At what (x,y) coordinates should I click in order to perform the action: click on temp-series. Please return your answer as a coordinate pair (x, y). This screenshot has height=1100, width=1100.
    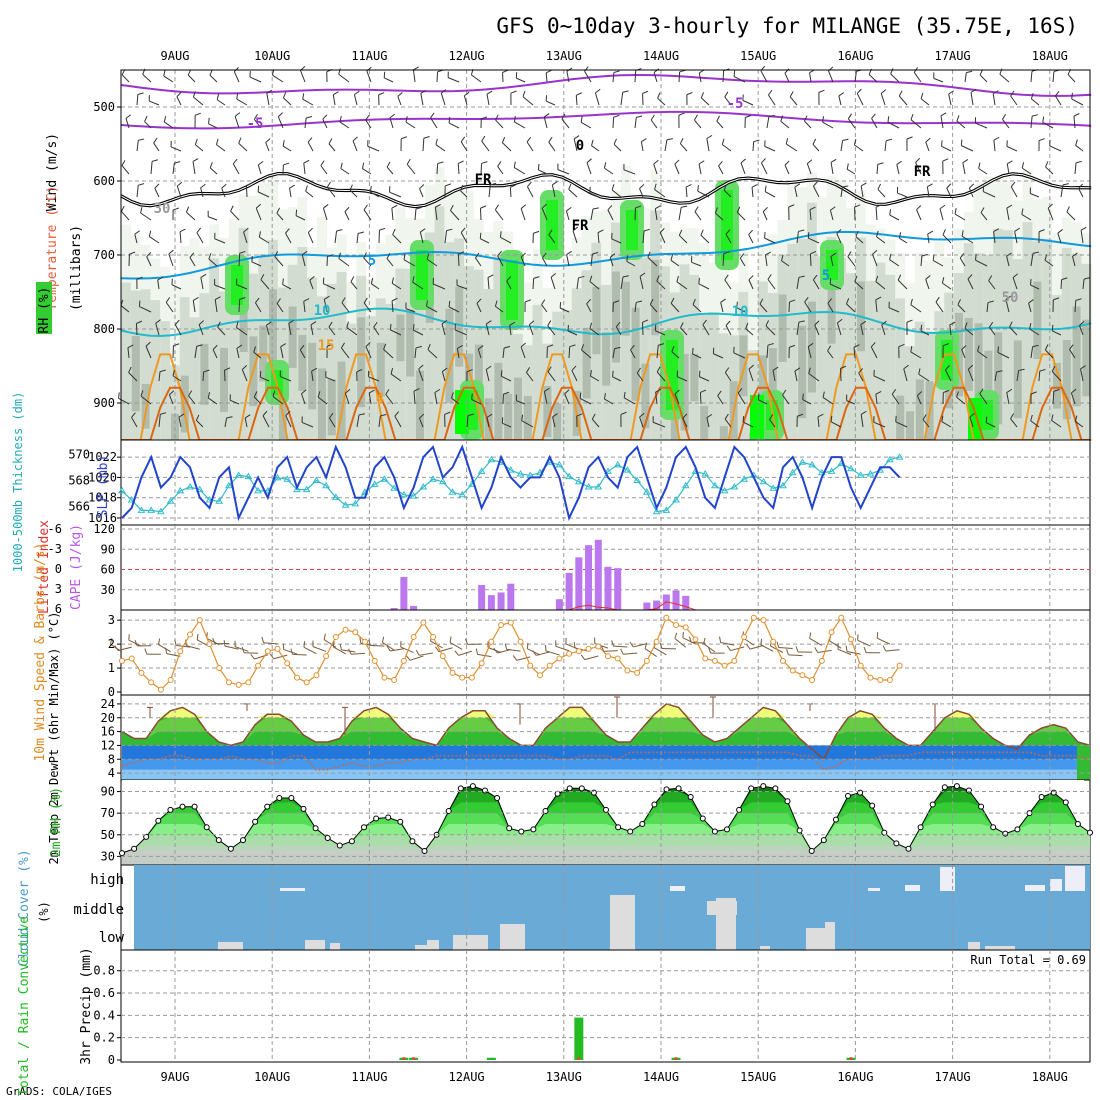
    Looking at the image, I should click on (606, 738).